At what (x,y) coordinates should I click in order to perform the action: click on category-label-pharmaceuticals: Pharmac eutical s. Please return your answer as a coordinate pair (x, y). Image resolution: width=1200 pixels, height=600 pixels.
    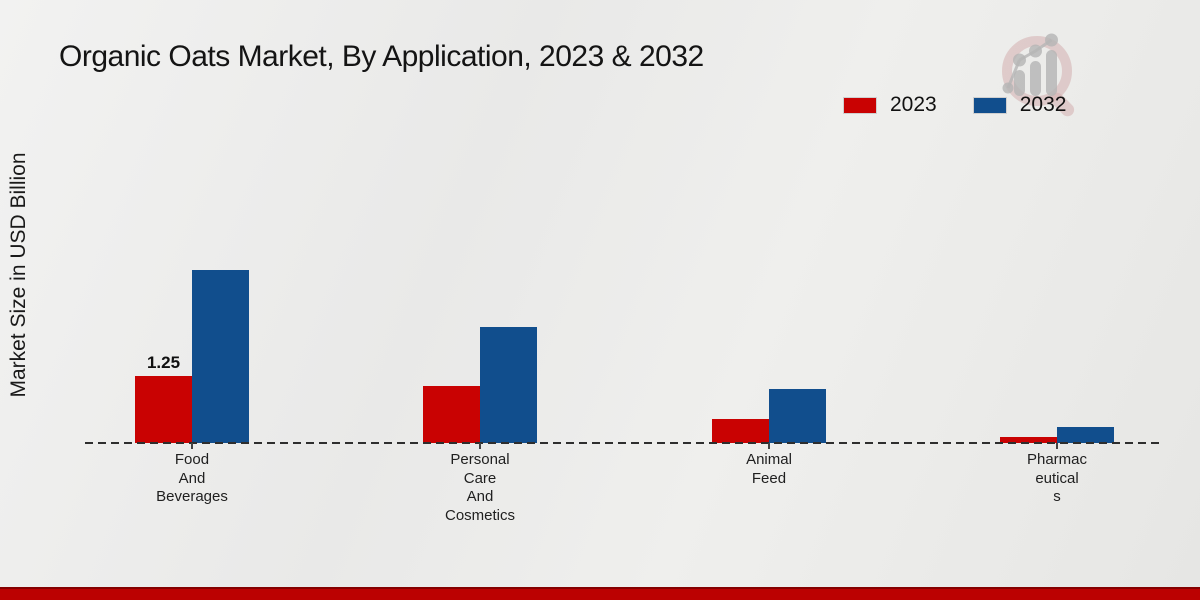
    Looking at the image, I should click on (1057, 478).